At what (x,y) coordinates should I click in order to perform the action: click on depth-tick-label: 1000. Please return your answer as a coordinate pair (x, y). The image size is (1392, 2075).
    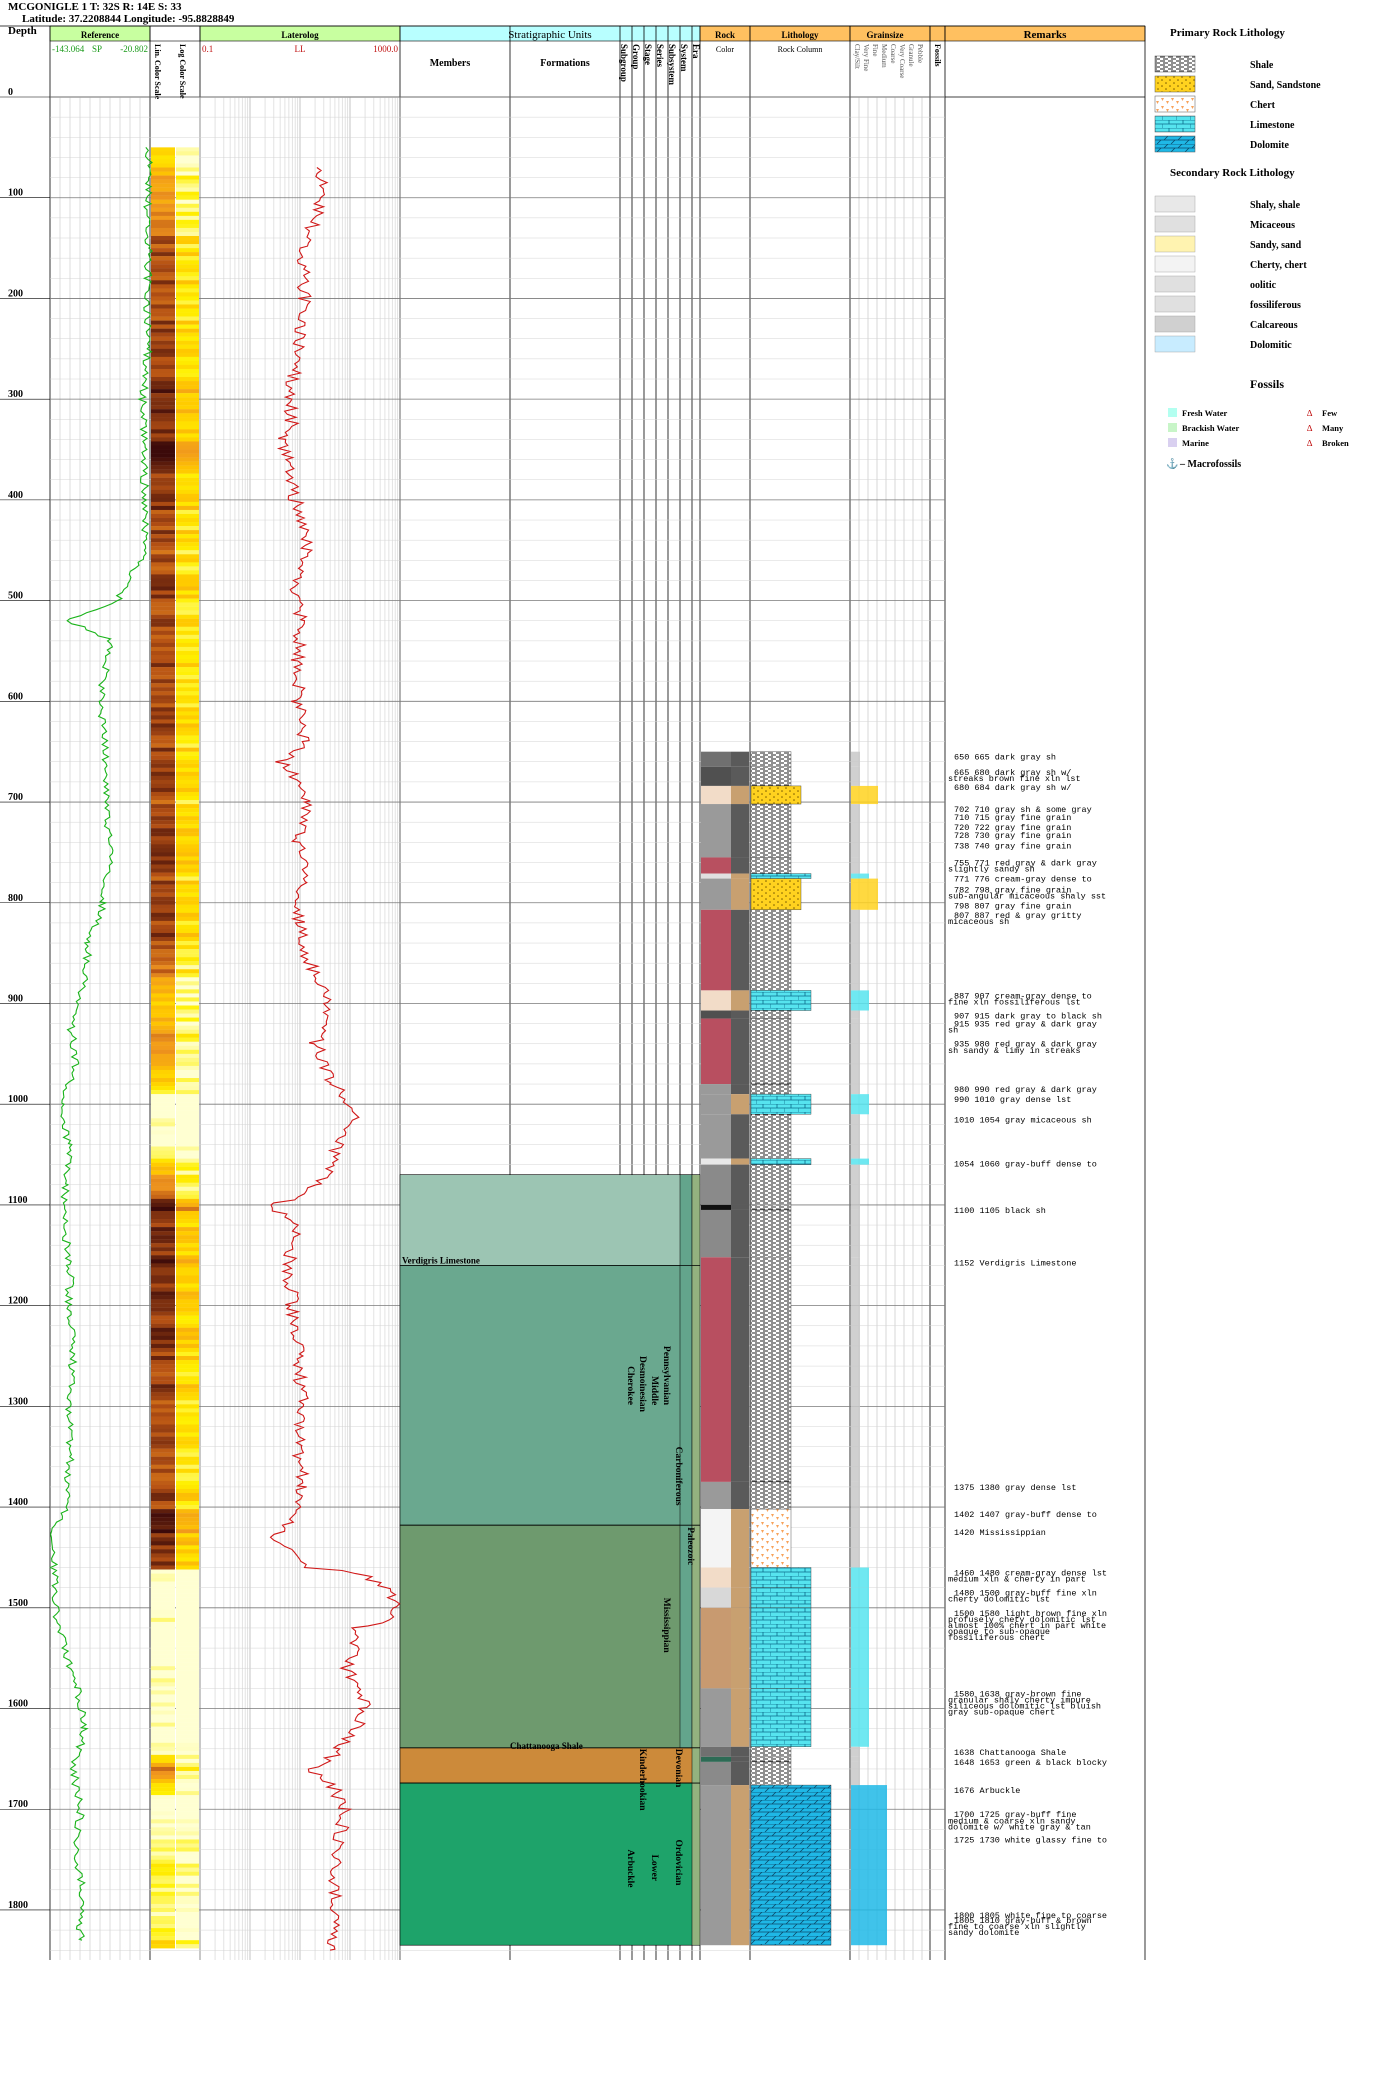
    Looking at the image, I should click on (18, 1099).